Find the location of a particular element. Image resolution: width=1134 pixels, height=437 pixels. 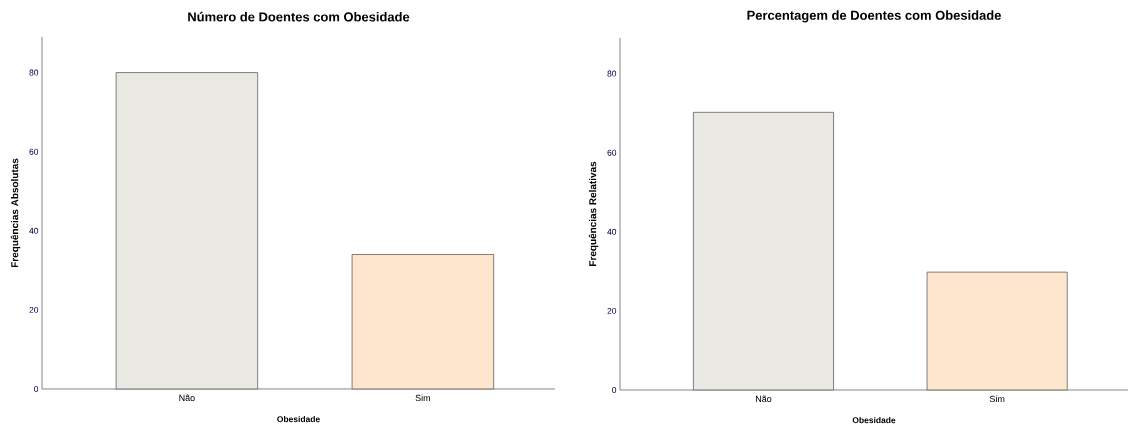

y-axis-title: Frequências Absolutas is located at coordinates (15, 213).